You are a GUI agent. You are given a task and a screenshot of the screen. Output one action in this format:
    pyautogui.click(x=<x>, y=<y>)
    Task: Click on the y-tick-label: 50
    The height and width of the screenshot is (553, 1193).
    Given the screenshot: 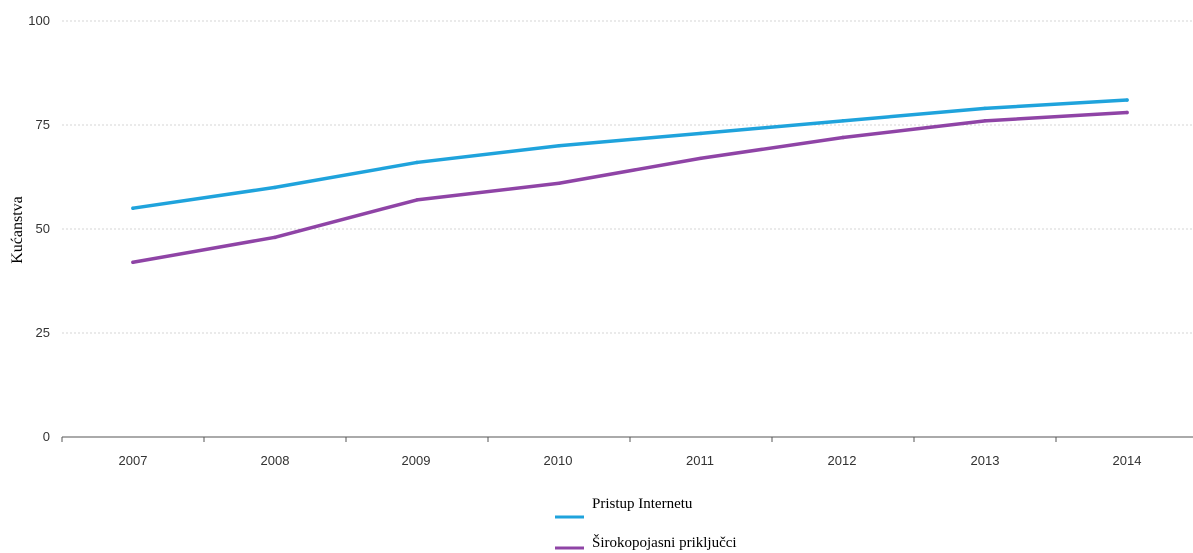 What is the action you would take?
    pyautogui.click(x=43, y=228)
    